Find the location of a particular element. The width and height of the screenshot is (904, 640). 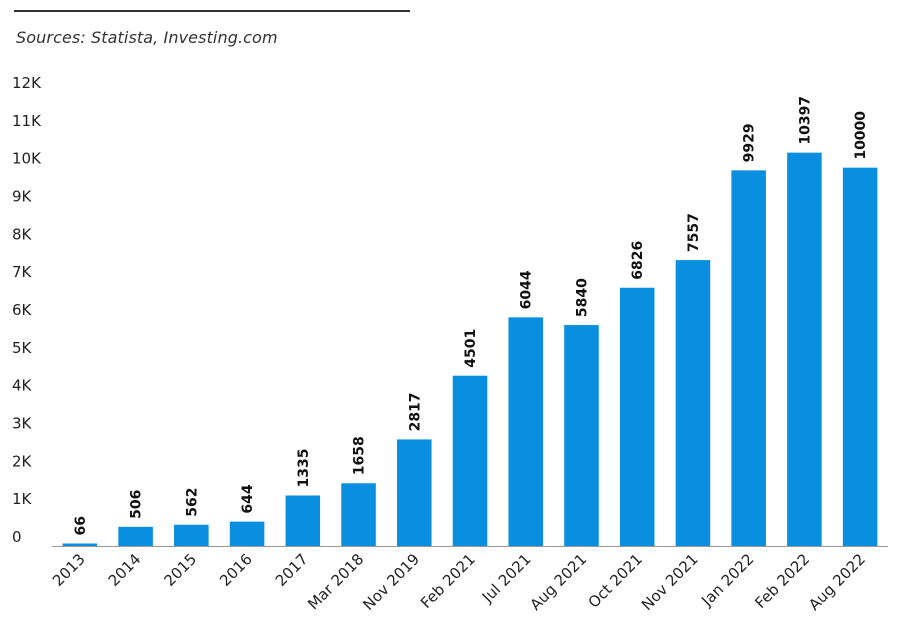

y-tick-label: 3K is located at coordinates (22, 424).